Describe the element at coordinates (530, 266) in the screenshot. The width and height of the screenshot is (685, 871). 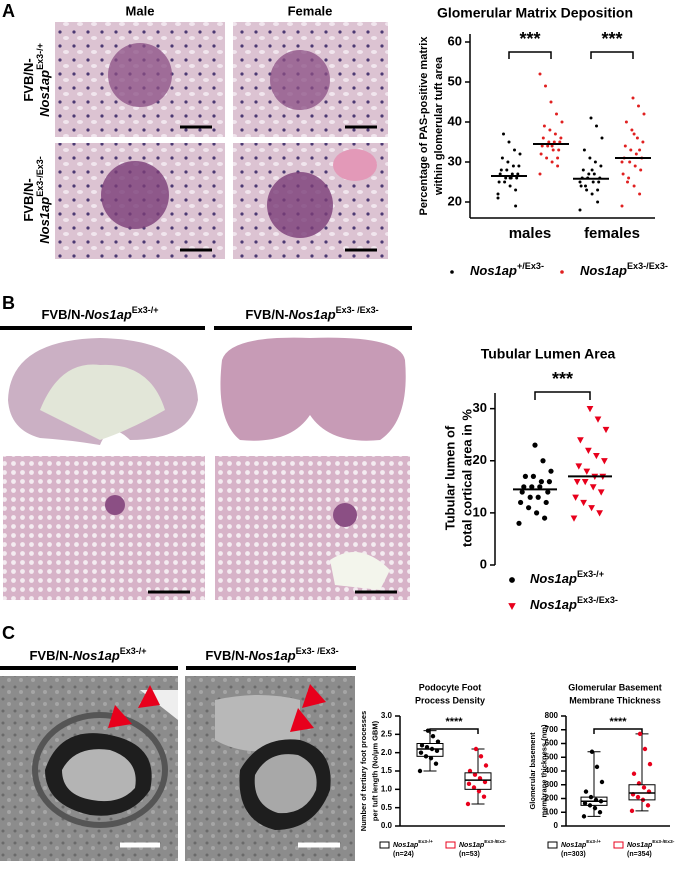
I see `superscript: +/Ex3-` at that location.